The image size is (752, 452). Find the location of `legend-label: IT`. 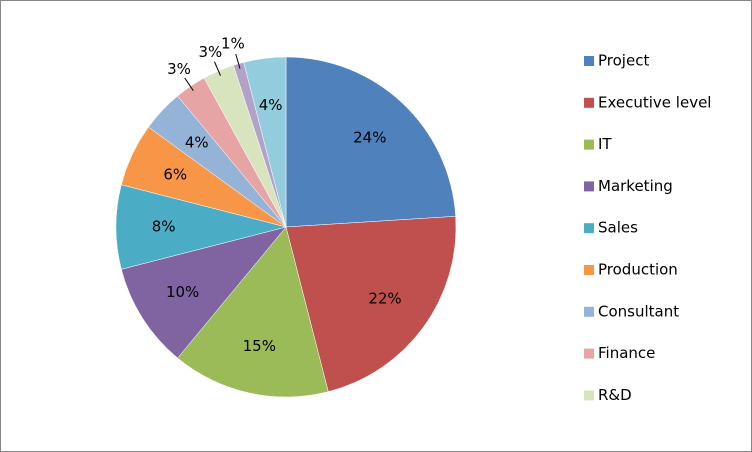

legend-label: IT is located at coordinates (605, 144).